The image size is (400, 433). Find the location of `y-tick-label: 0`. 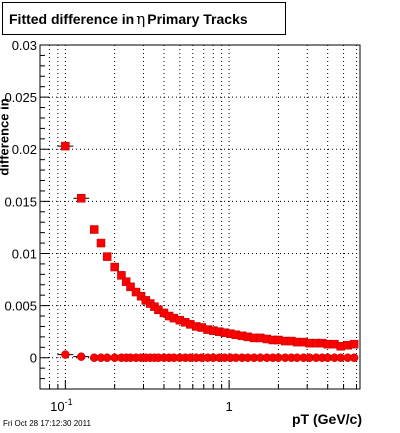

y-tick-label: 0 is located at coordinates (33, 358).